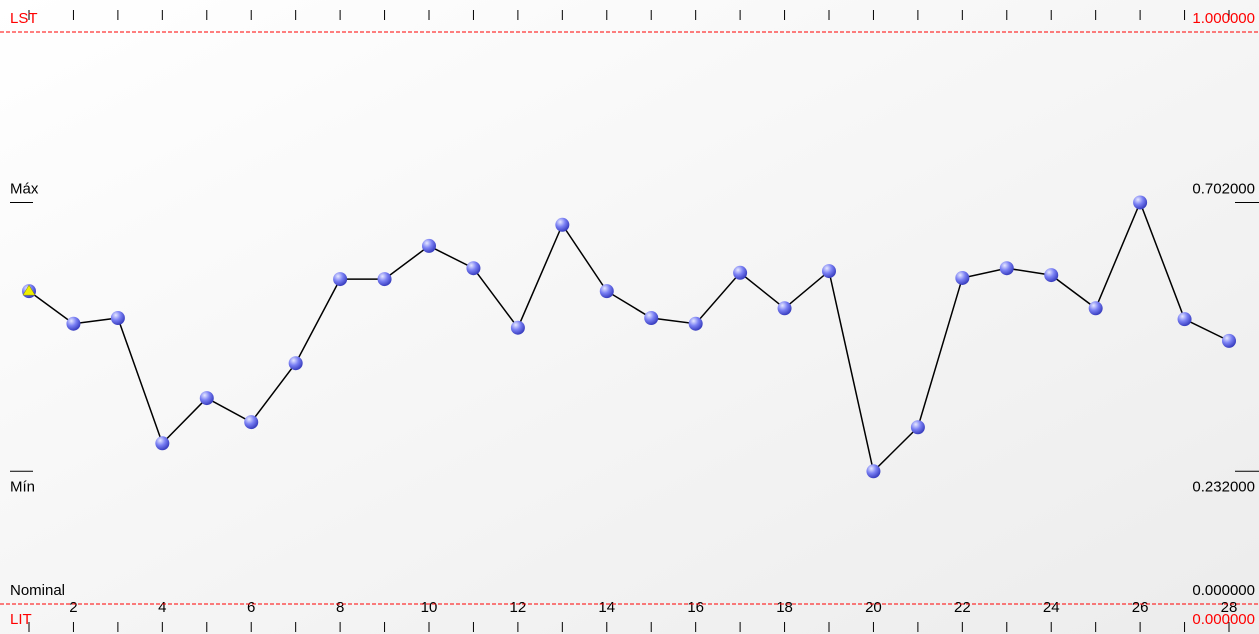 The height and width of the screenshot is (634, 1259). I want to click on x-tick-label: 14, so click(606, 607).